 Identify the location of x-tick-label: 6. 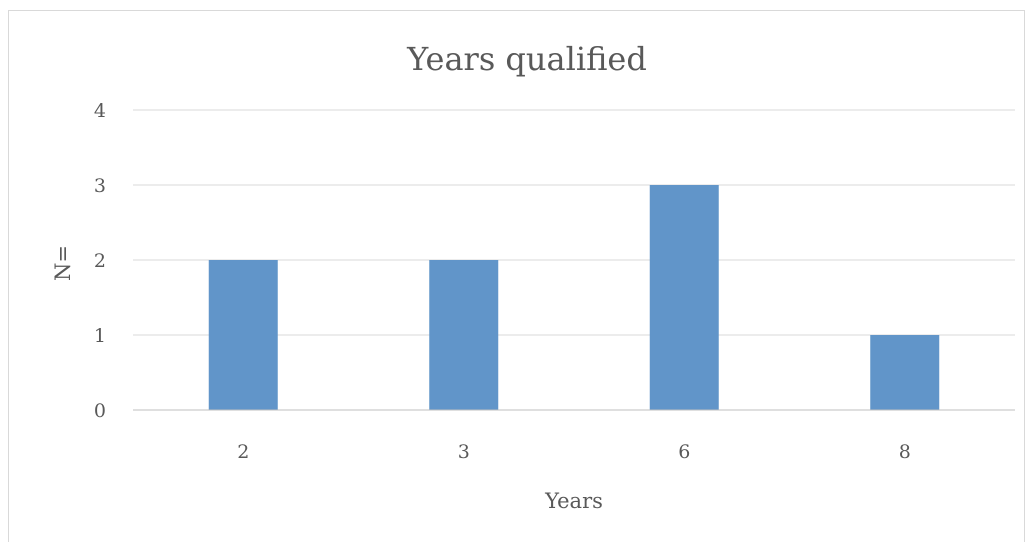
(684, 452).